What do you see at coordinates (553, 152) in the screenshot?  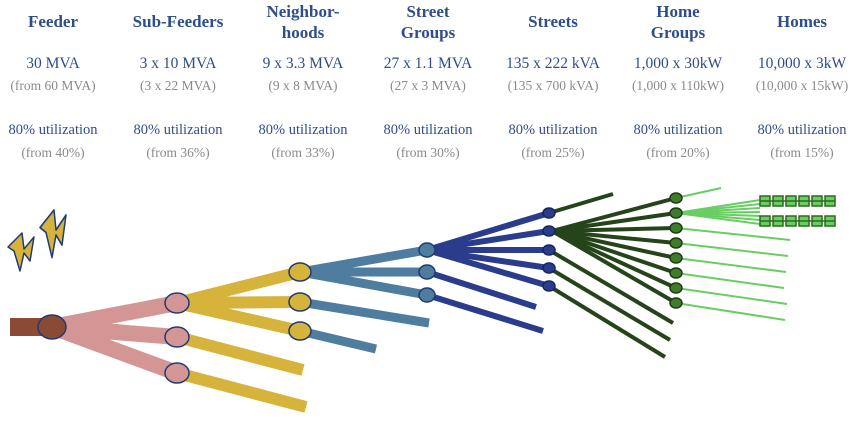 I see `level-utilization-previous: (from 25%)` at bounding box center [553, 152].